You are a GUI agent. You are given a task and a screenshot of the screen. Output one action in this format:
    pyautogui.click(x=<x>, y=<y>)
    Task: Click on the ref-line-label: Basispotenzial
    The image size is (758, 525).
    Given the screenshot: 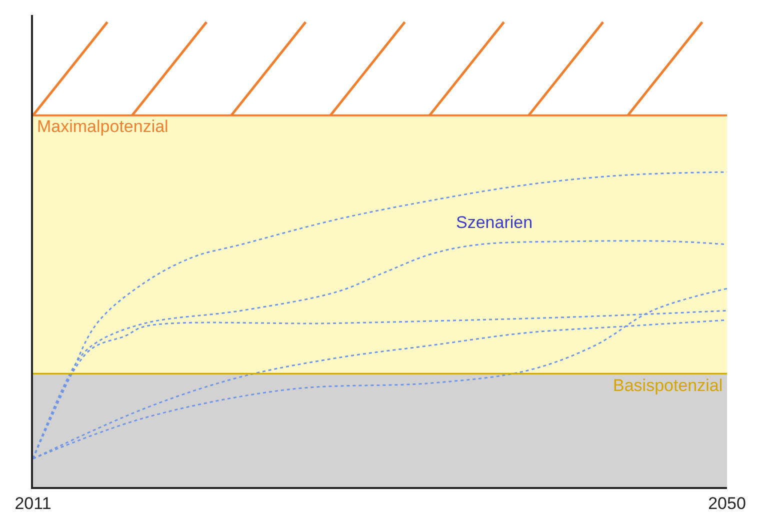 What is the action you would take?
    pyautogui.click(x=668, y=385)
    